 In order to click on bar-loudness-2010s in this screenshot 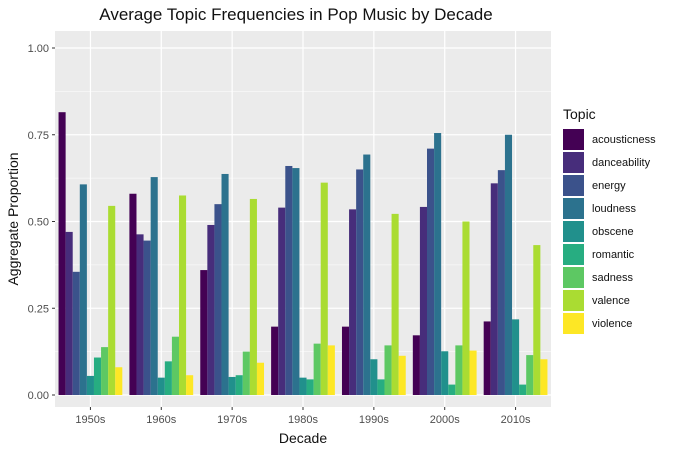, I will do `click(508, 264)`.